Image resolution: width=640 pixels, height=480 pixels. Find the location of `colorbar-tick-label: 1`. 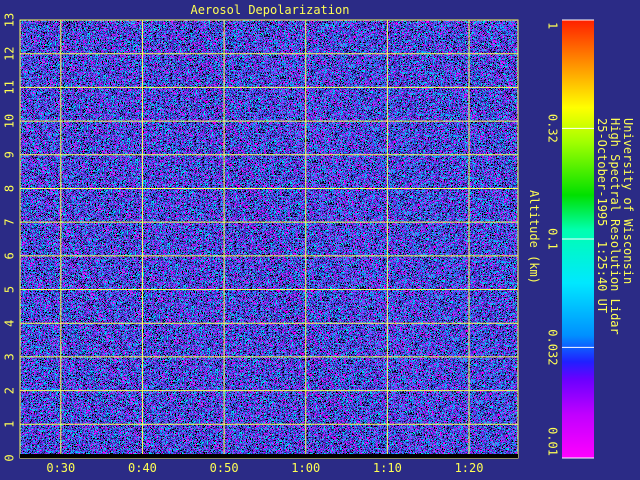

colorbar-tick-label: 1 is located at coordinates (553, 25).